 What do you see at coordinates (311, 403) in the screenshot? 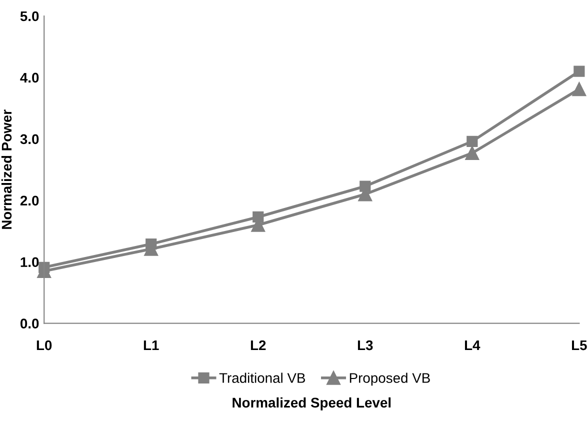
I see `x-axis-title: Normalized Speed Level` at bounding box center [311, 403].